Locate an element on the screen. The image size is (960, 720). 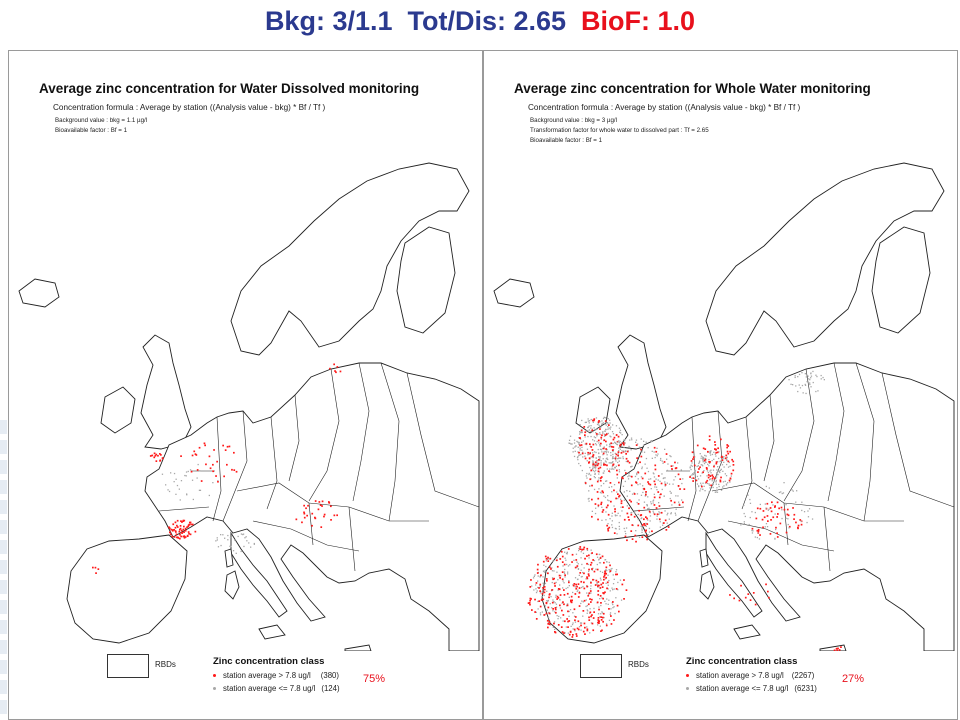
decorative-strip is located at coordinates (3, 570).